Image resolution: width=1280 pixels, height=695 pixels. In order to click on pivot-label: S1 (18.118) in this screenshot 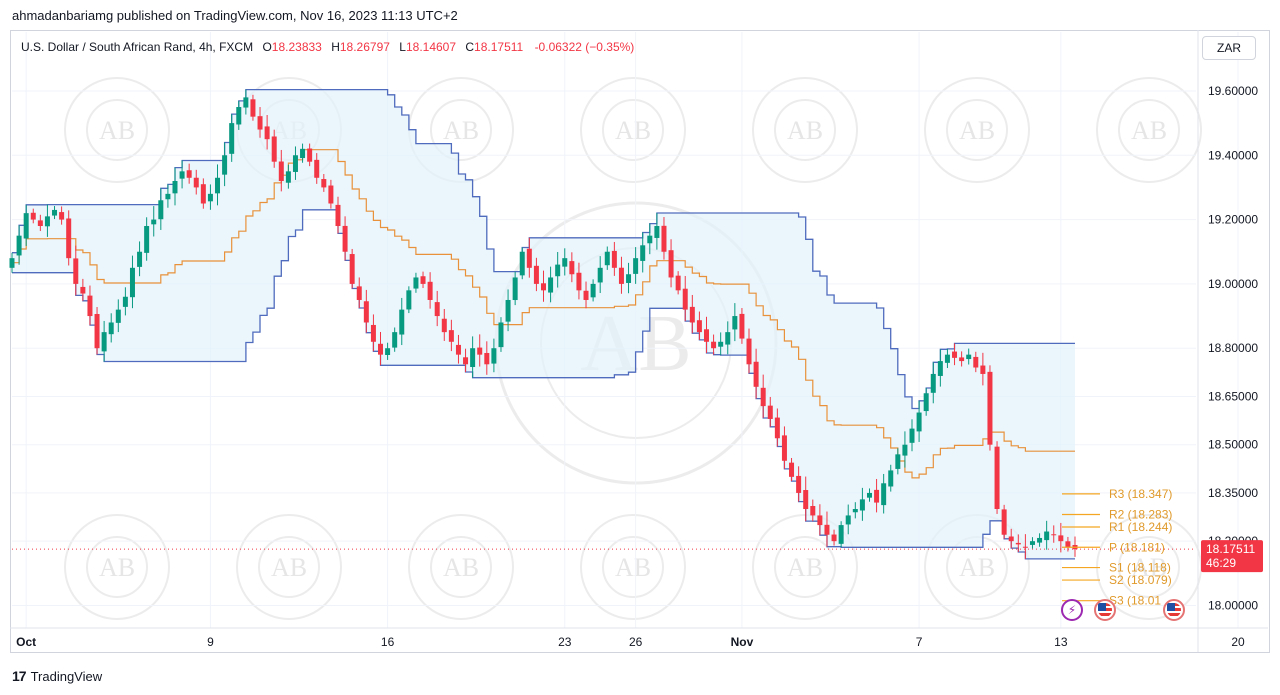, I will do `click(1140, 568)`.